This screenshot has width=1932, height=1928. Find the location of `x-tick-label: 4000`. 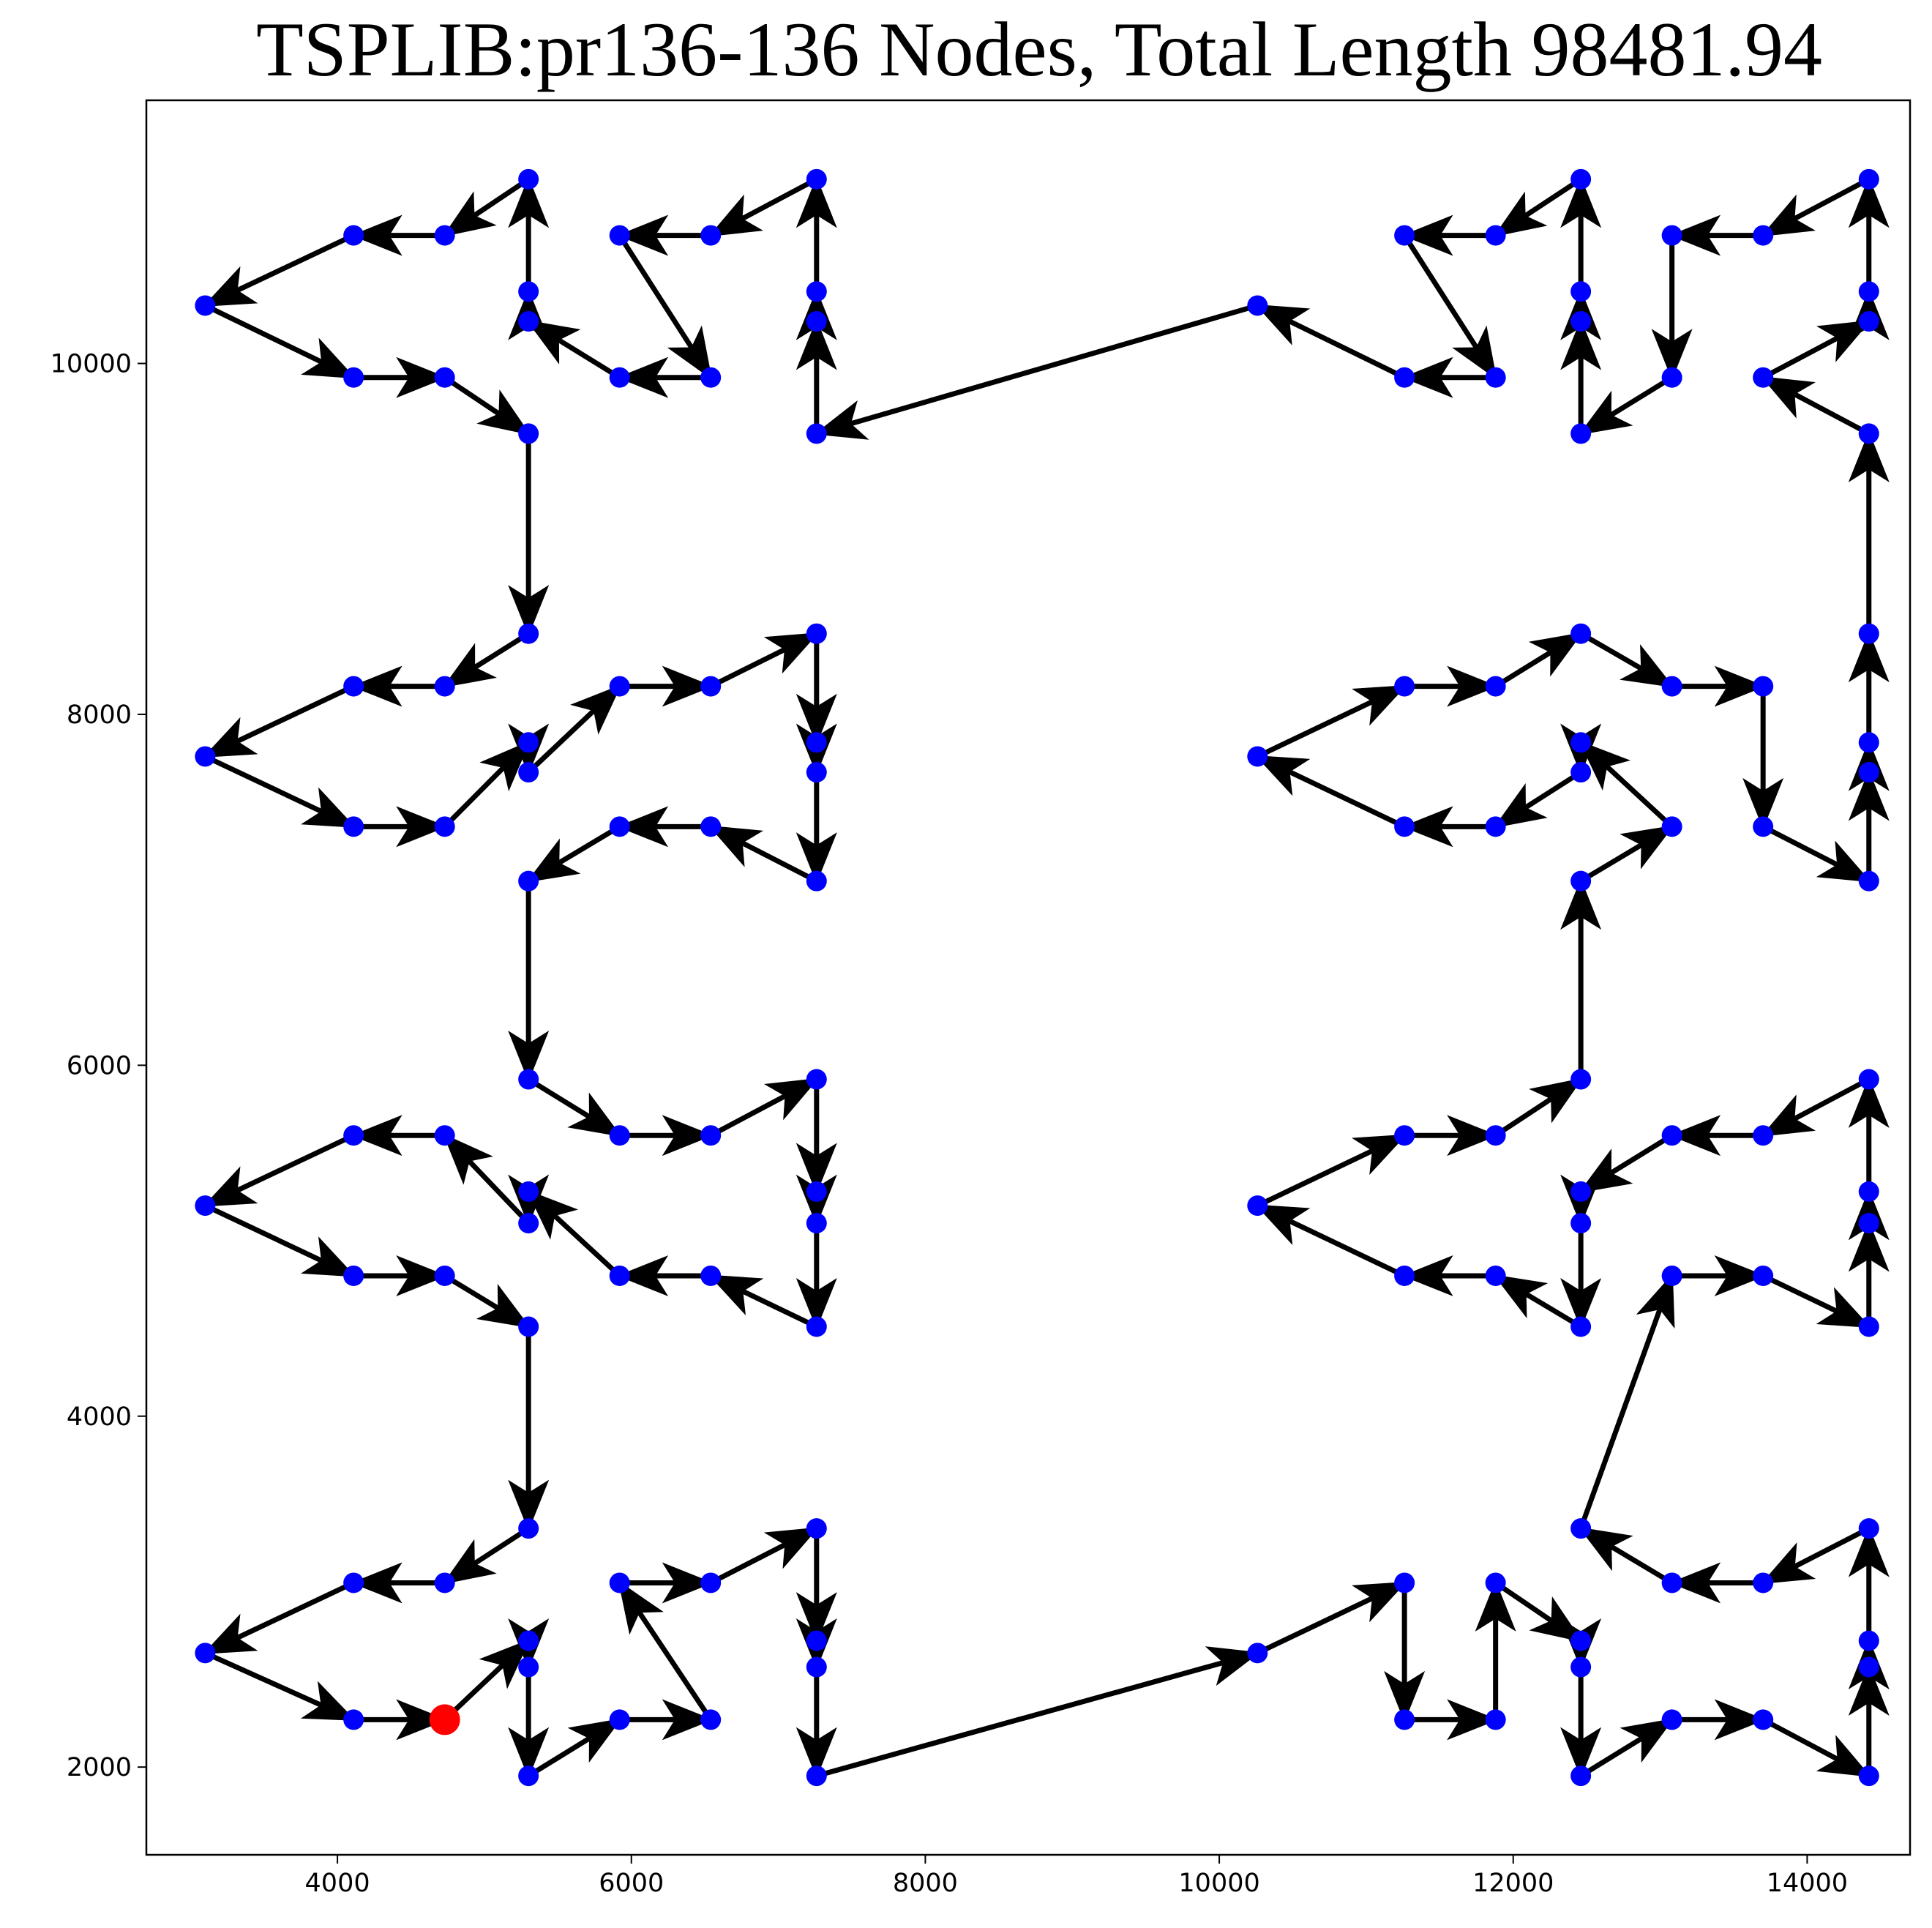

x-tick-label: 4000 is located at coordinates (337, 1883).